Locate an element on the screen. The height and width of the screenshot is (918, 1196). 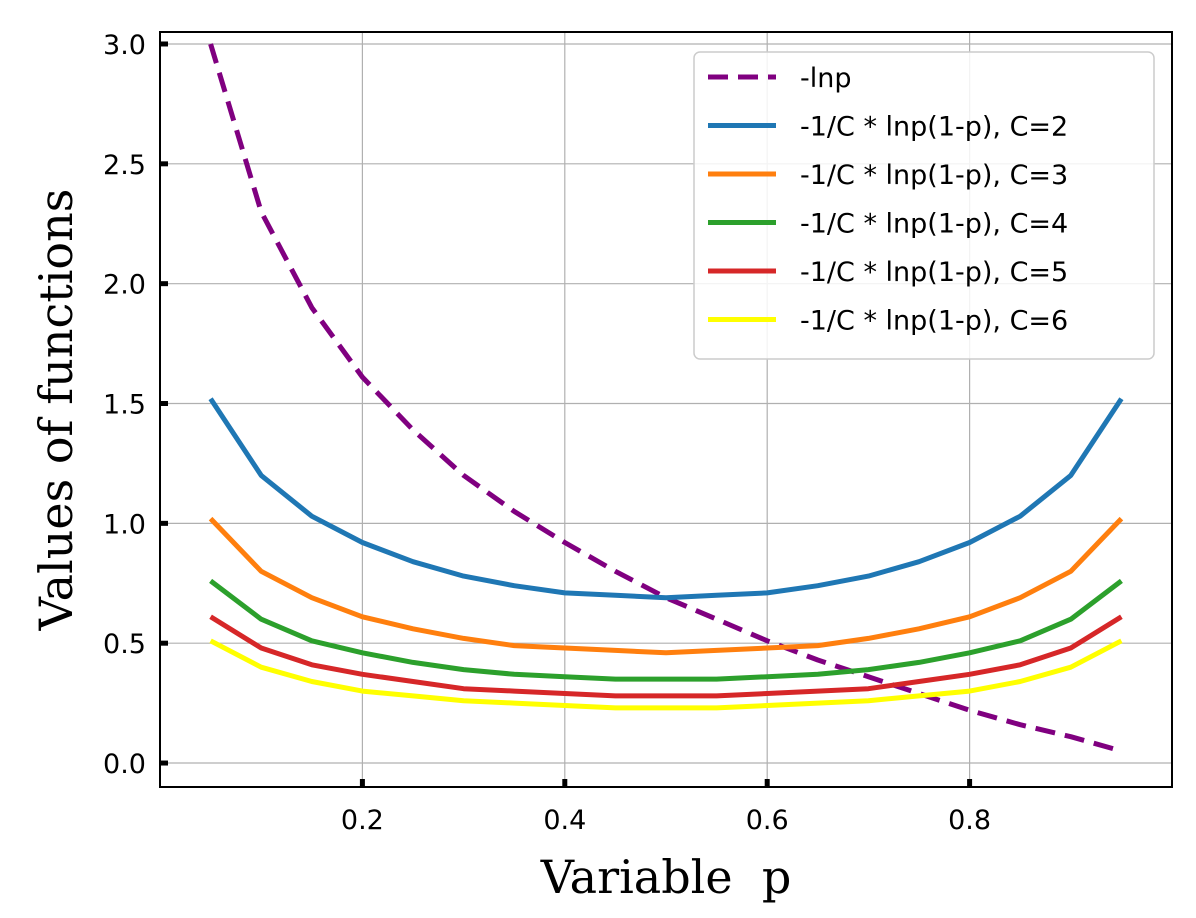
legend-box is located at coordinates (924, 205).